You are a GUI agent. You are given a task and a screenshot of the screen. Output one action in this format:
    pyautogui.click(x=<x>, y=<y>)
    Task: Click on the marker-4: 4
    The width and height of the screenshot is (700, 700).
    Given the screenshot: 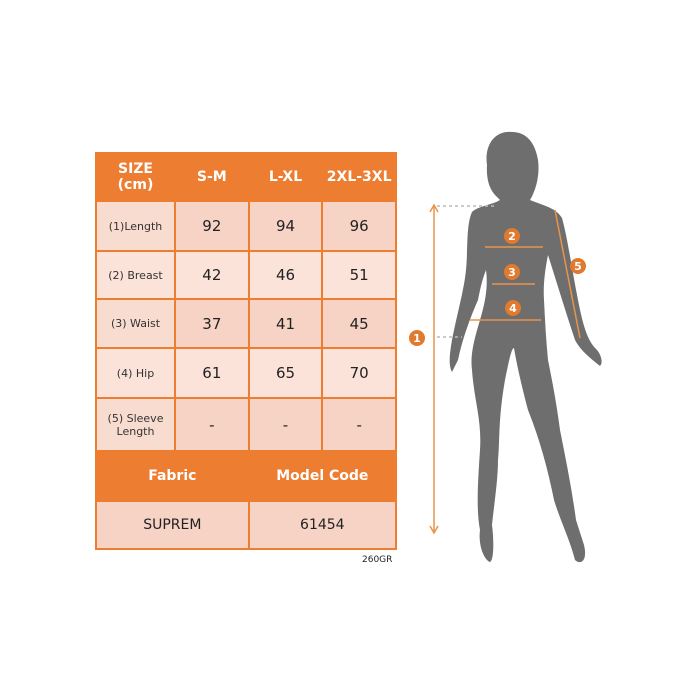 What is the action you would take?
    pyautogui.click(x=513, y=308)
    